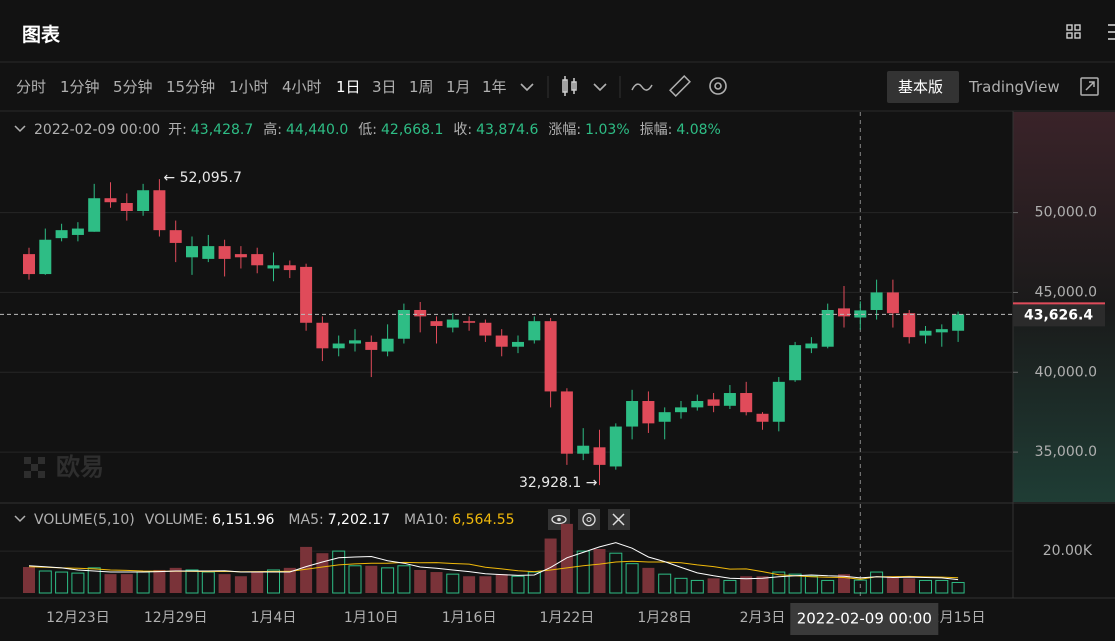 The height and width of the screenshot is (641, 1115). What do you see at coordinates (1068, 551) in the screenshot?
I see `volume-tick-label: 20.00K` at bounding box center [1068, 551].